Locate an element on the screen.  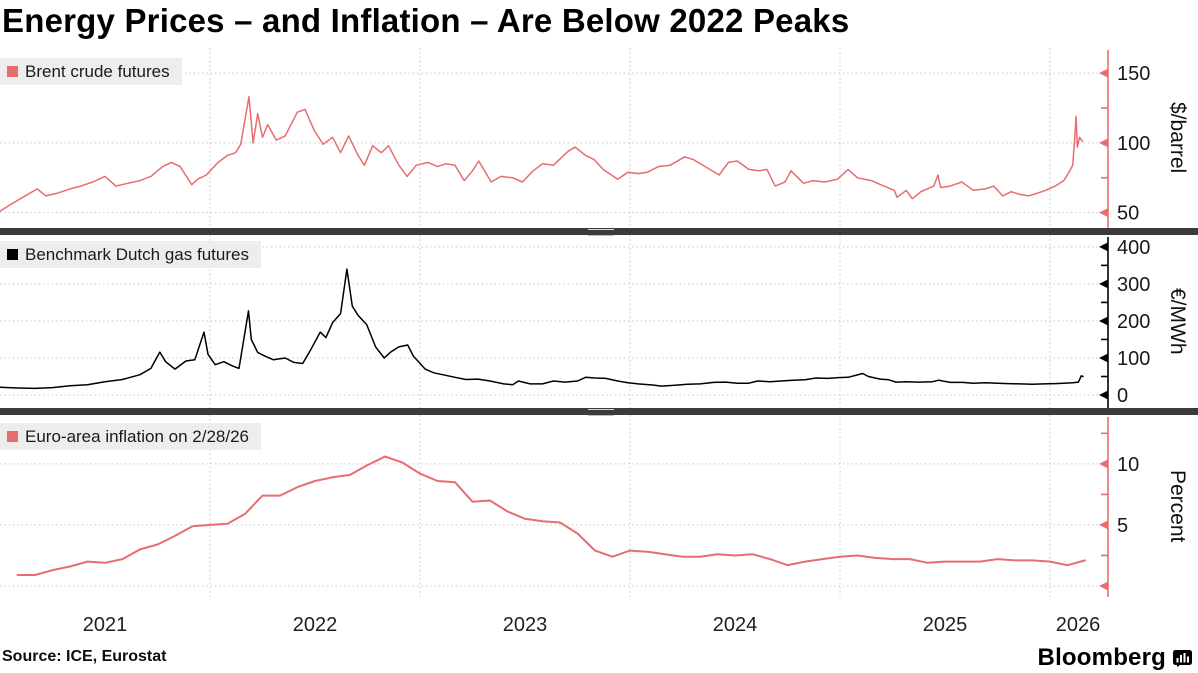
legend-label: Brent crude futures is located at coordinates (97, 71).